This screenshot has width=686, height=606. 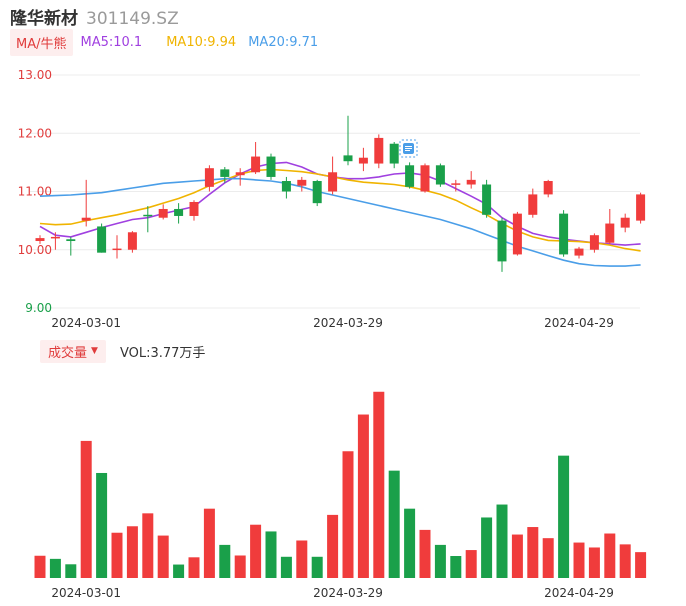 I want to click on ma-indicator-toggle: MA/牛熊, so click(x=41, y=42).